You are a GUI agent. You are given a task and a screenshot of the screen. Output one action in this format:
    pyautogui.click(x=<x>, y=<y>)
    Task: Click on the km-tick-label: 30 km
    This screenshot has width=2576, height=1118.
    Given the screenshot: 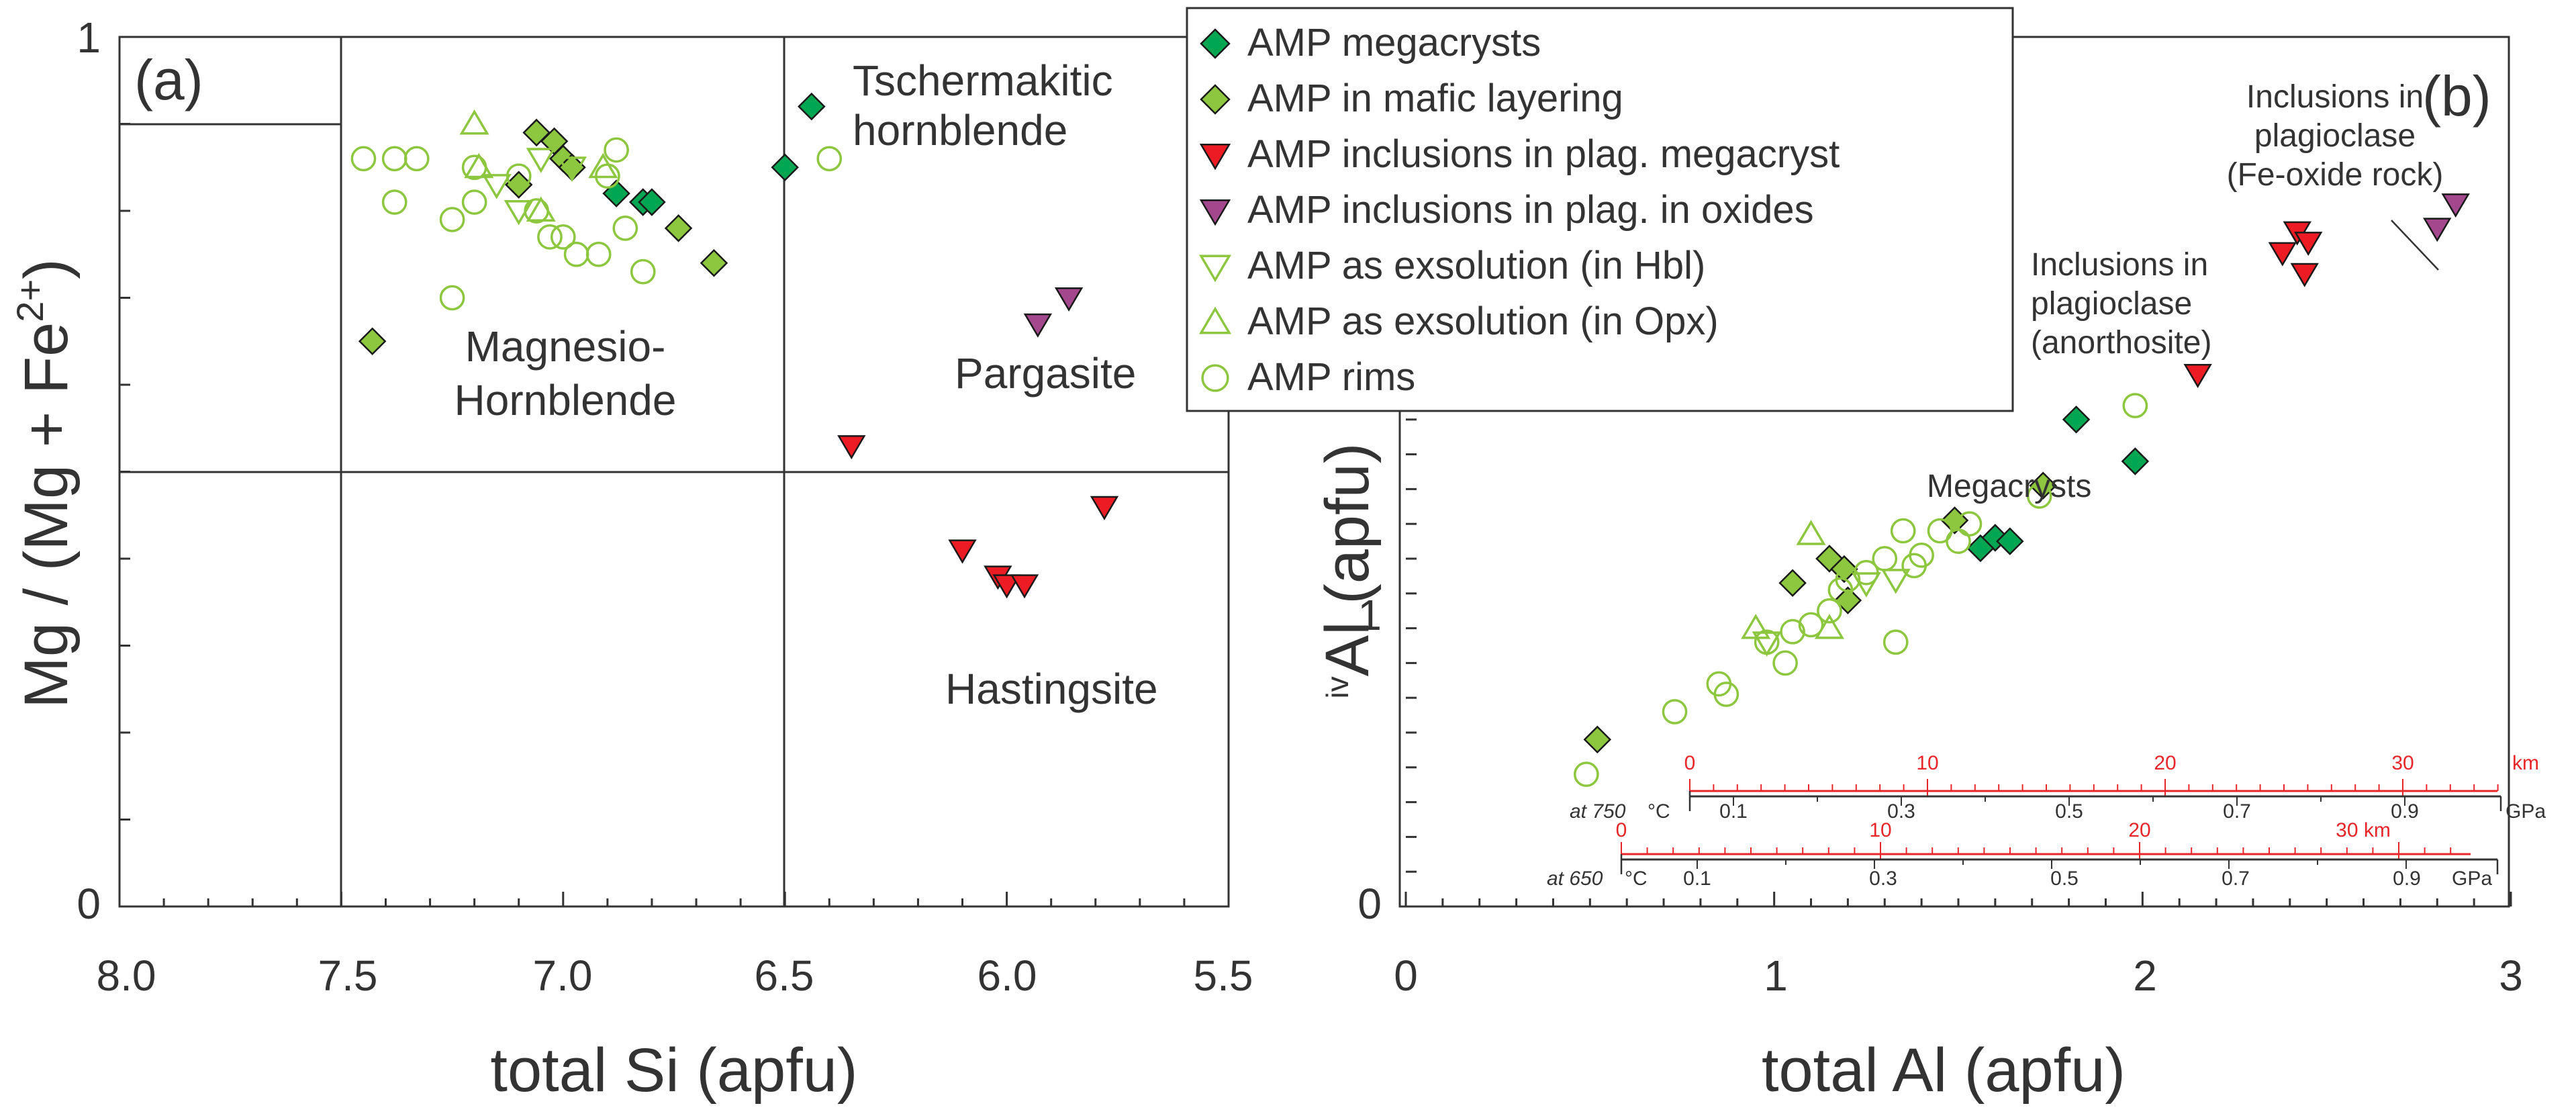 What is the action you would take?
    pyautogui.click(x=2363, y=830)
    